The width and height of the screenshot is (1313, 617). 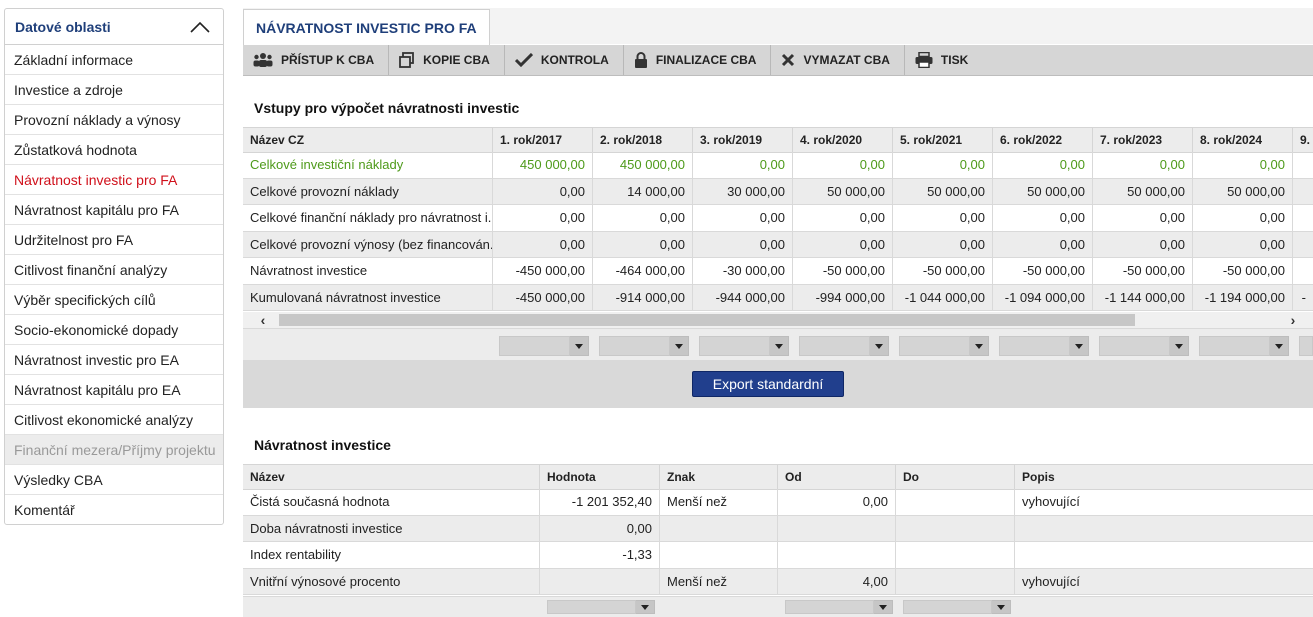 What do you see at coordinates (643, 140) in the screenshot?
I see `column-header: 2. rok/2018` at bounding box center [643, 140].